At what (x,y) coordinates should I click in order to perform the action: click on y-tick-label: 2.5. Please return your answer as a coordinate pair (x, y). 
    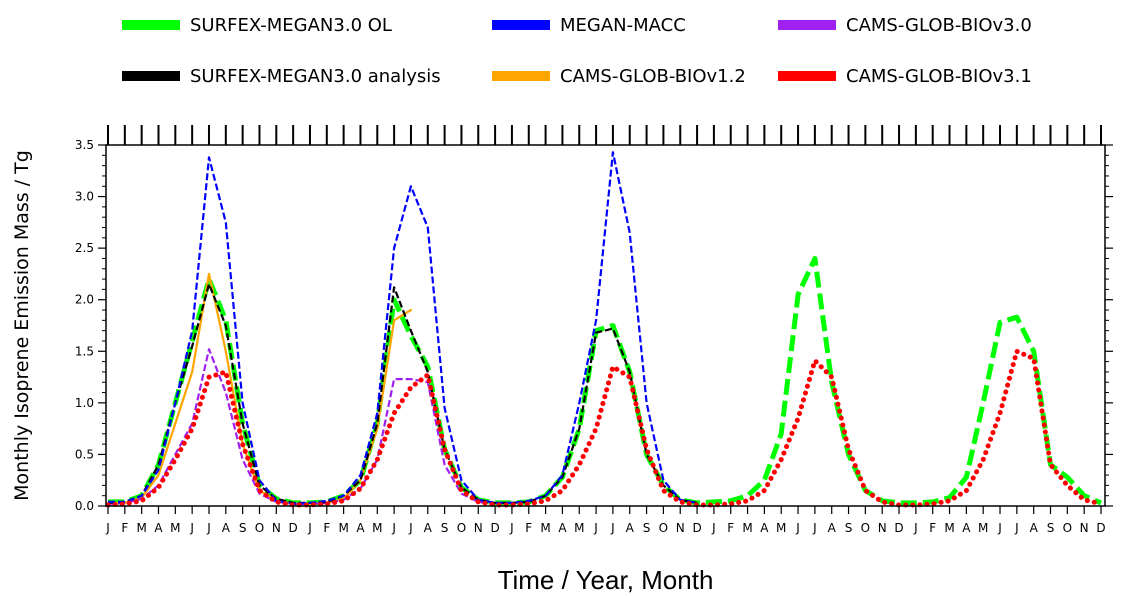
    Looking at the image, I should click on (84, 248).